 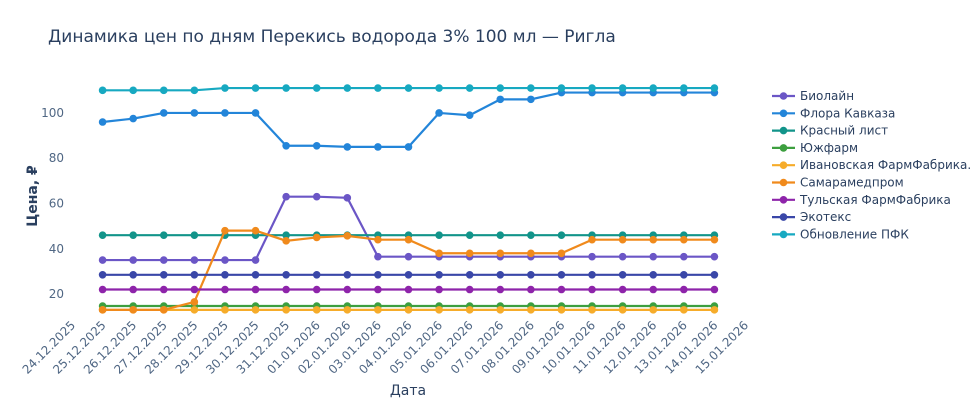 I want to click on legend-item: Экотекс, so click(x=811, y=217).